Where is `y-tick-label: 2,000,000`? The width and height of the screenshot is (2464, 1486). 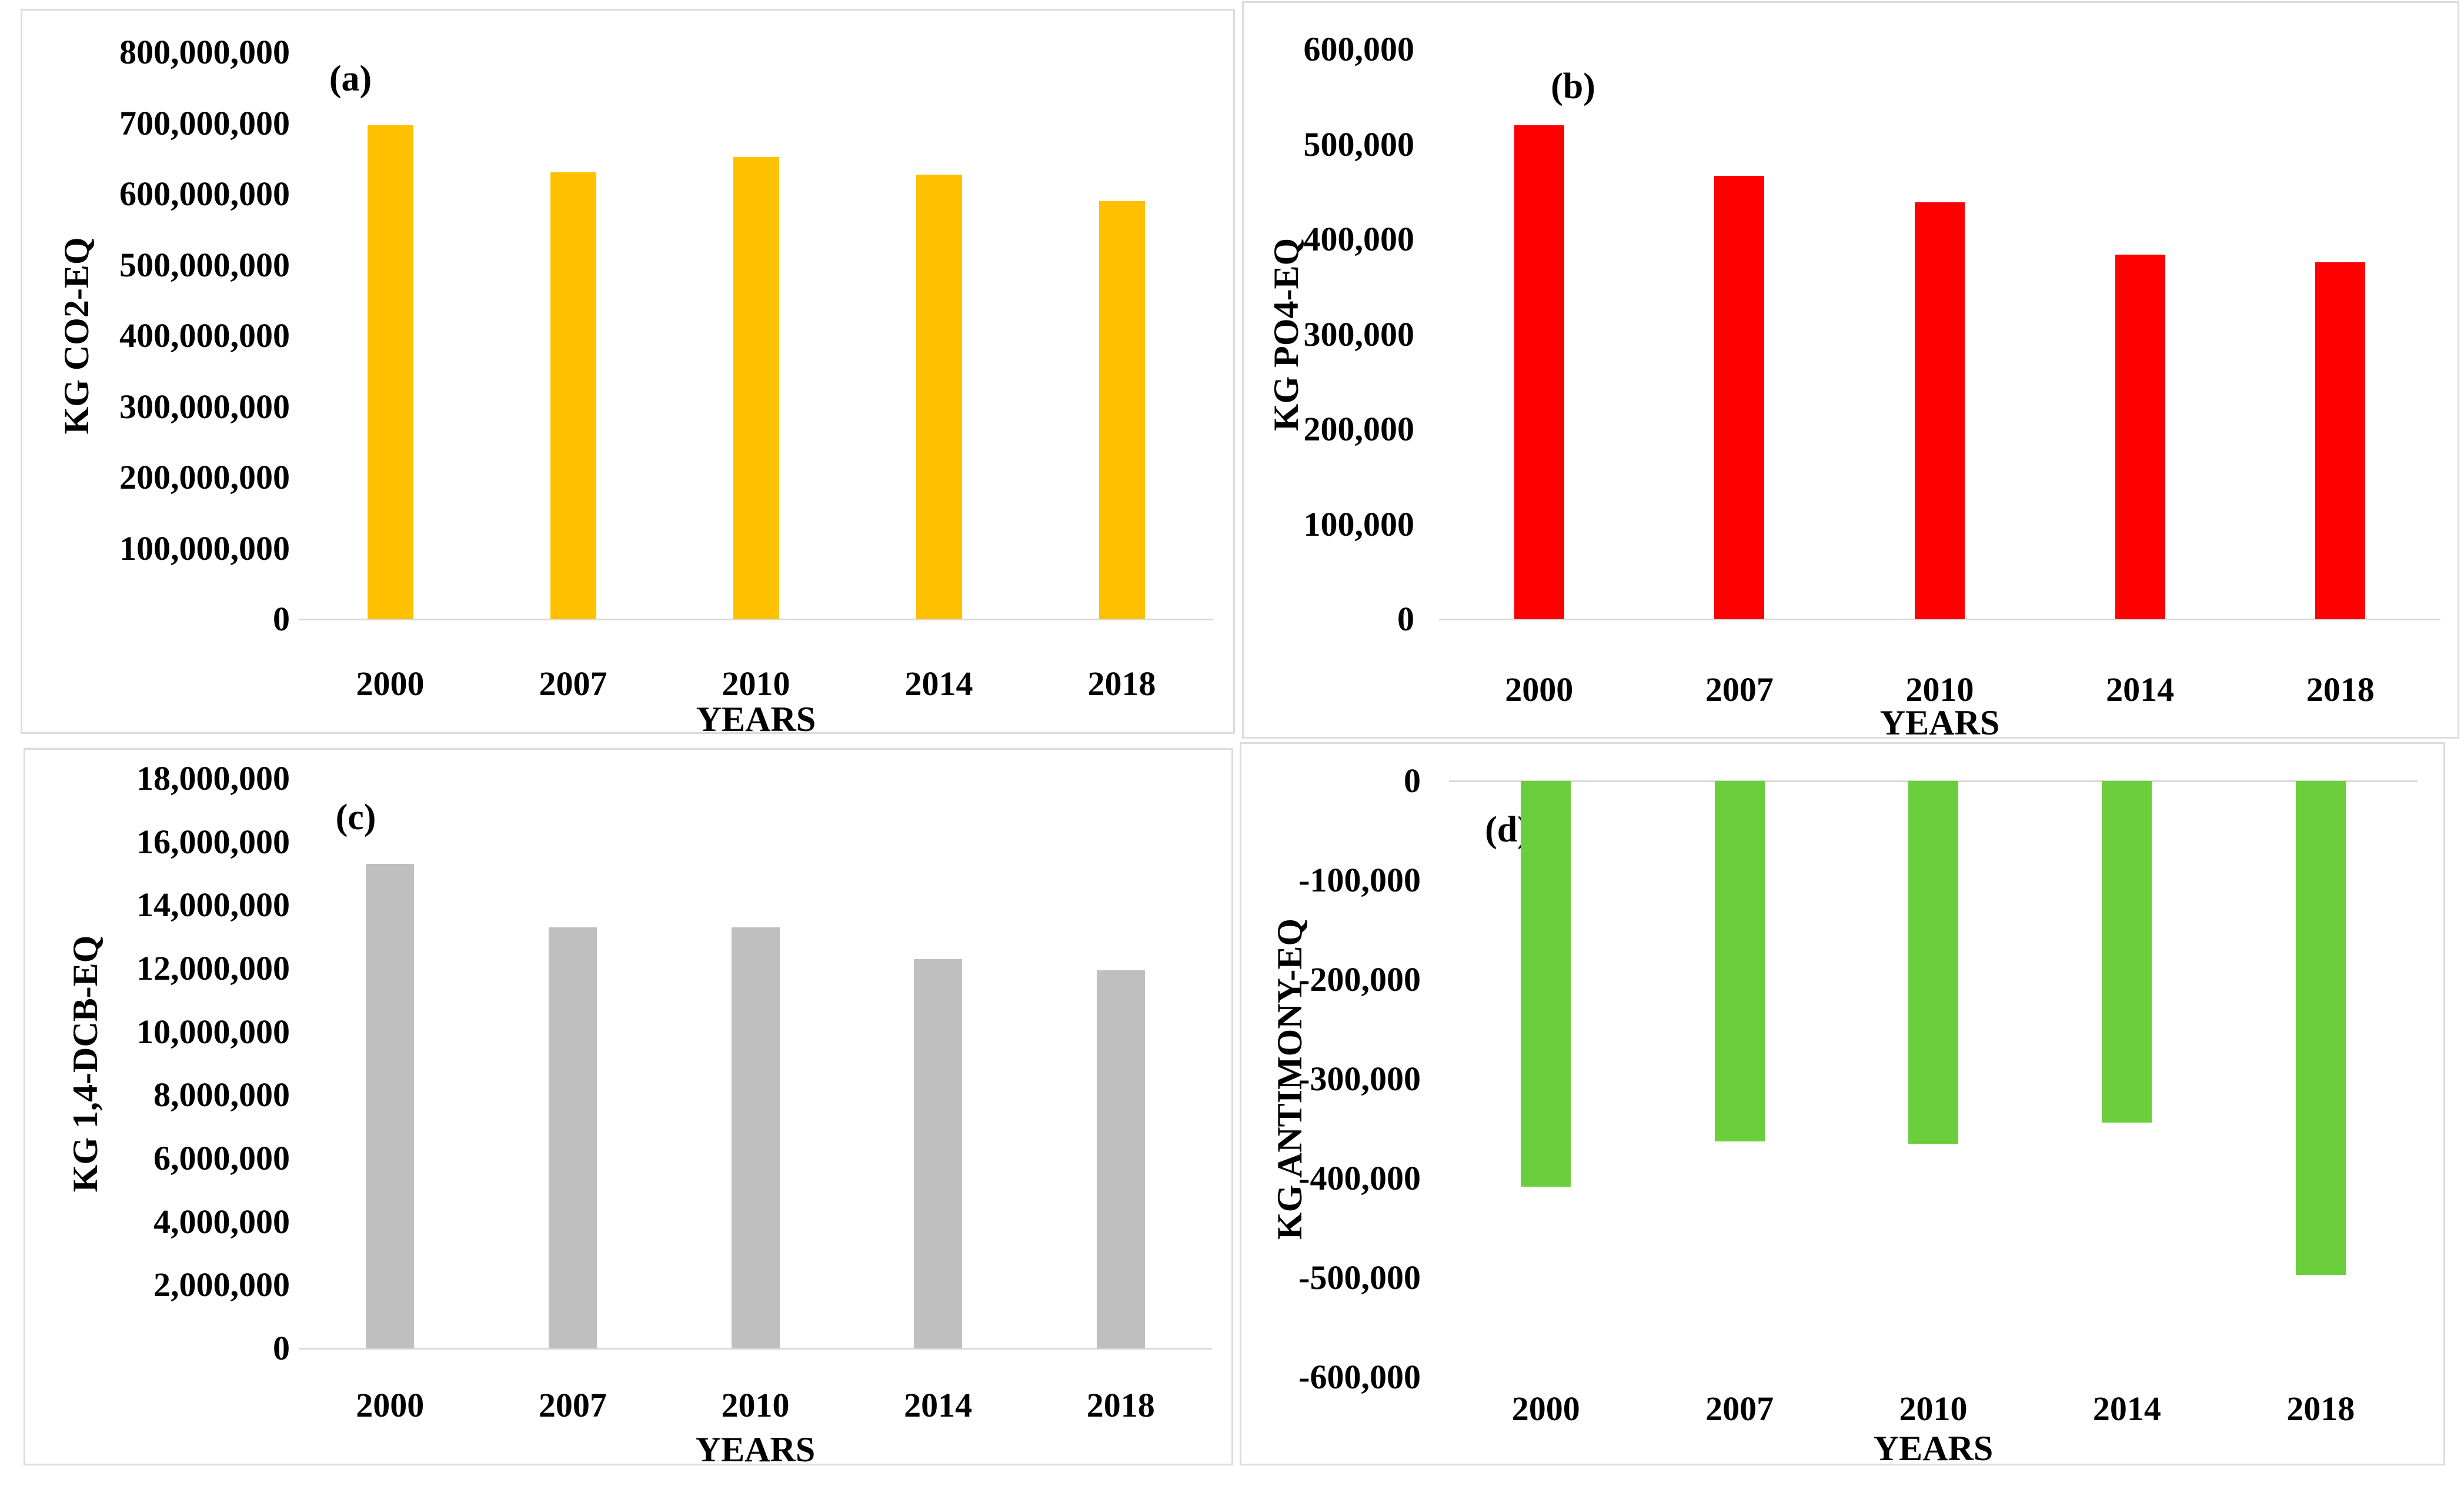
y-tick-label: 2,000,000 is located at coordinates (221, 1284).